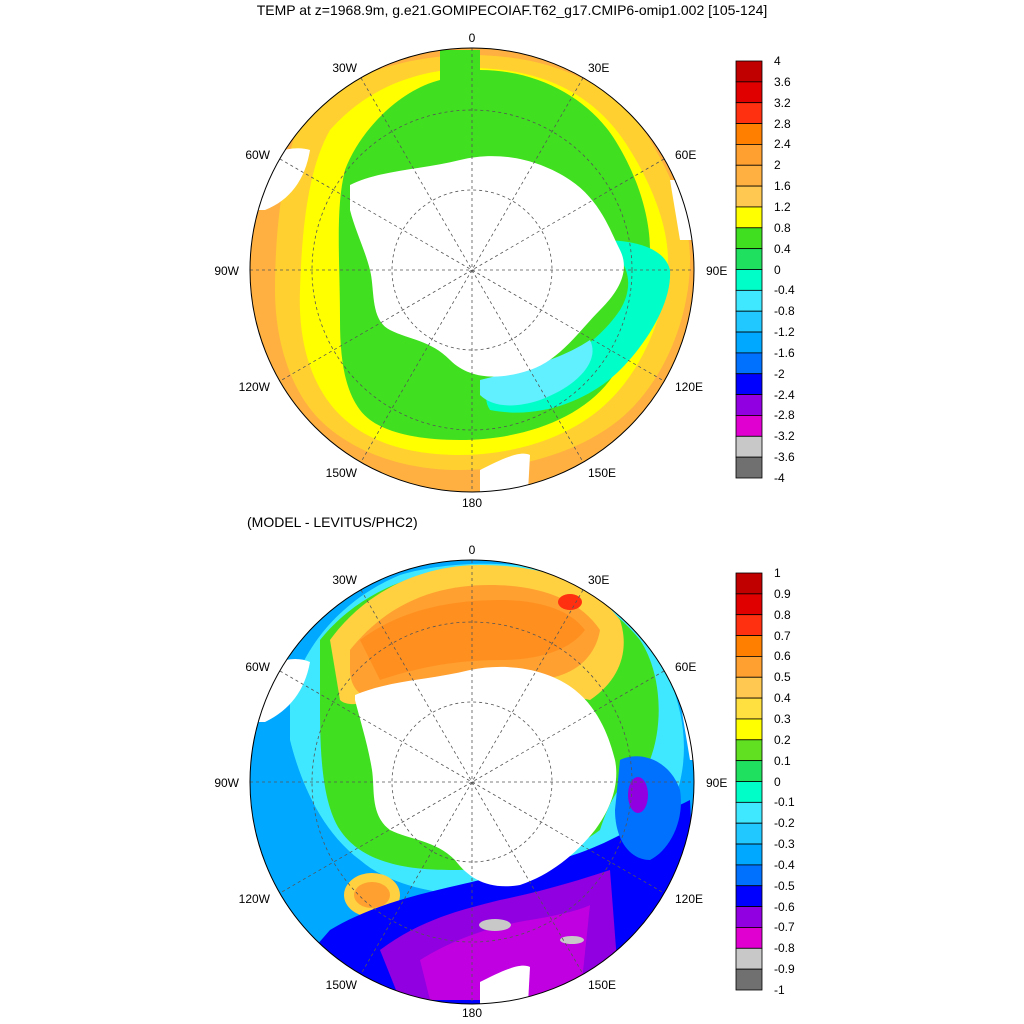 The width and height of the screenshot is (1024, 1024). I want to click on bottom-colorbar-label: 0.9, so click(782, 593).